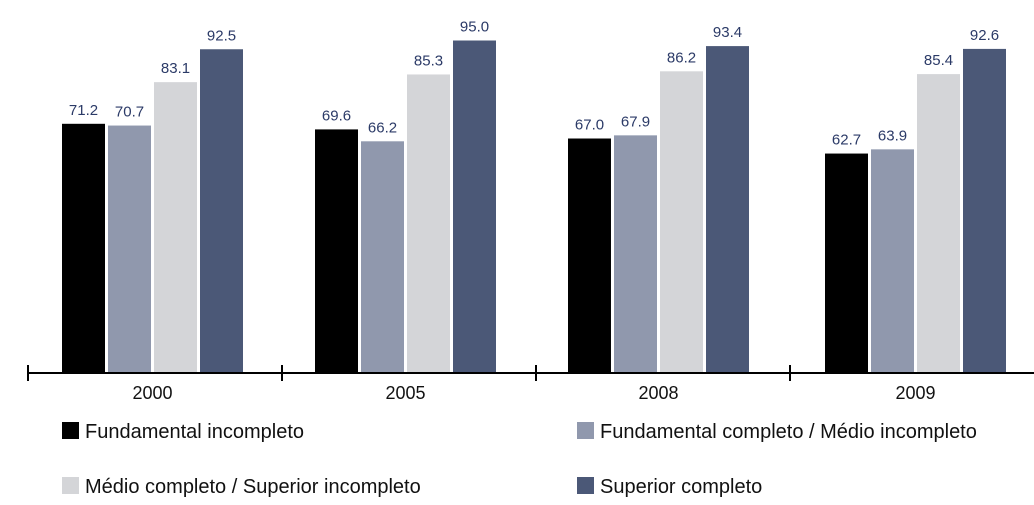  What do you see at coordinates (530, 384) in the screenshot?
I see `x-axis: 2000 2005 2008 2009` at bounding box center [530, 384].